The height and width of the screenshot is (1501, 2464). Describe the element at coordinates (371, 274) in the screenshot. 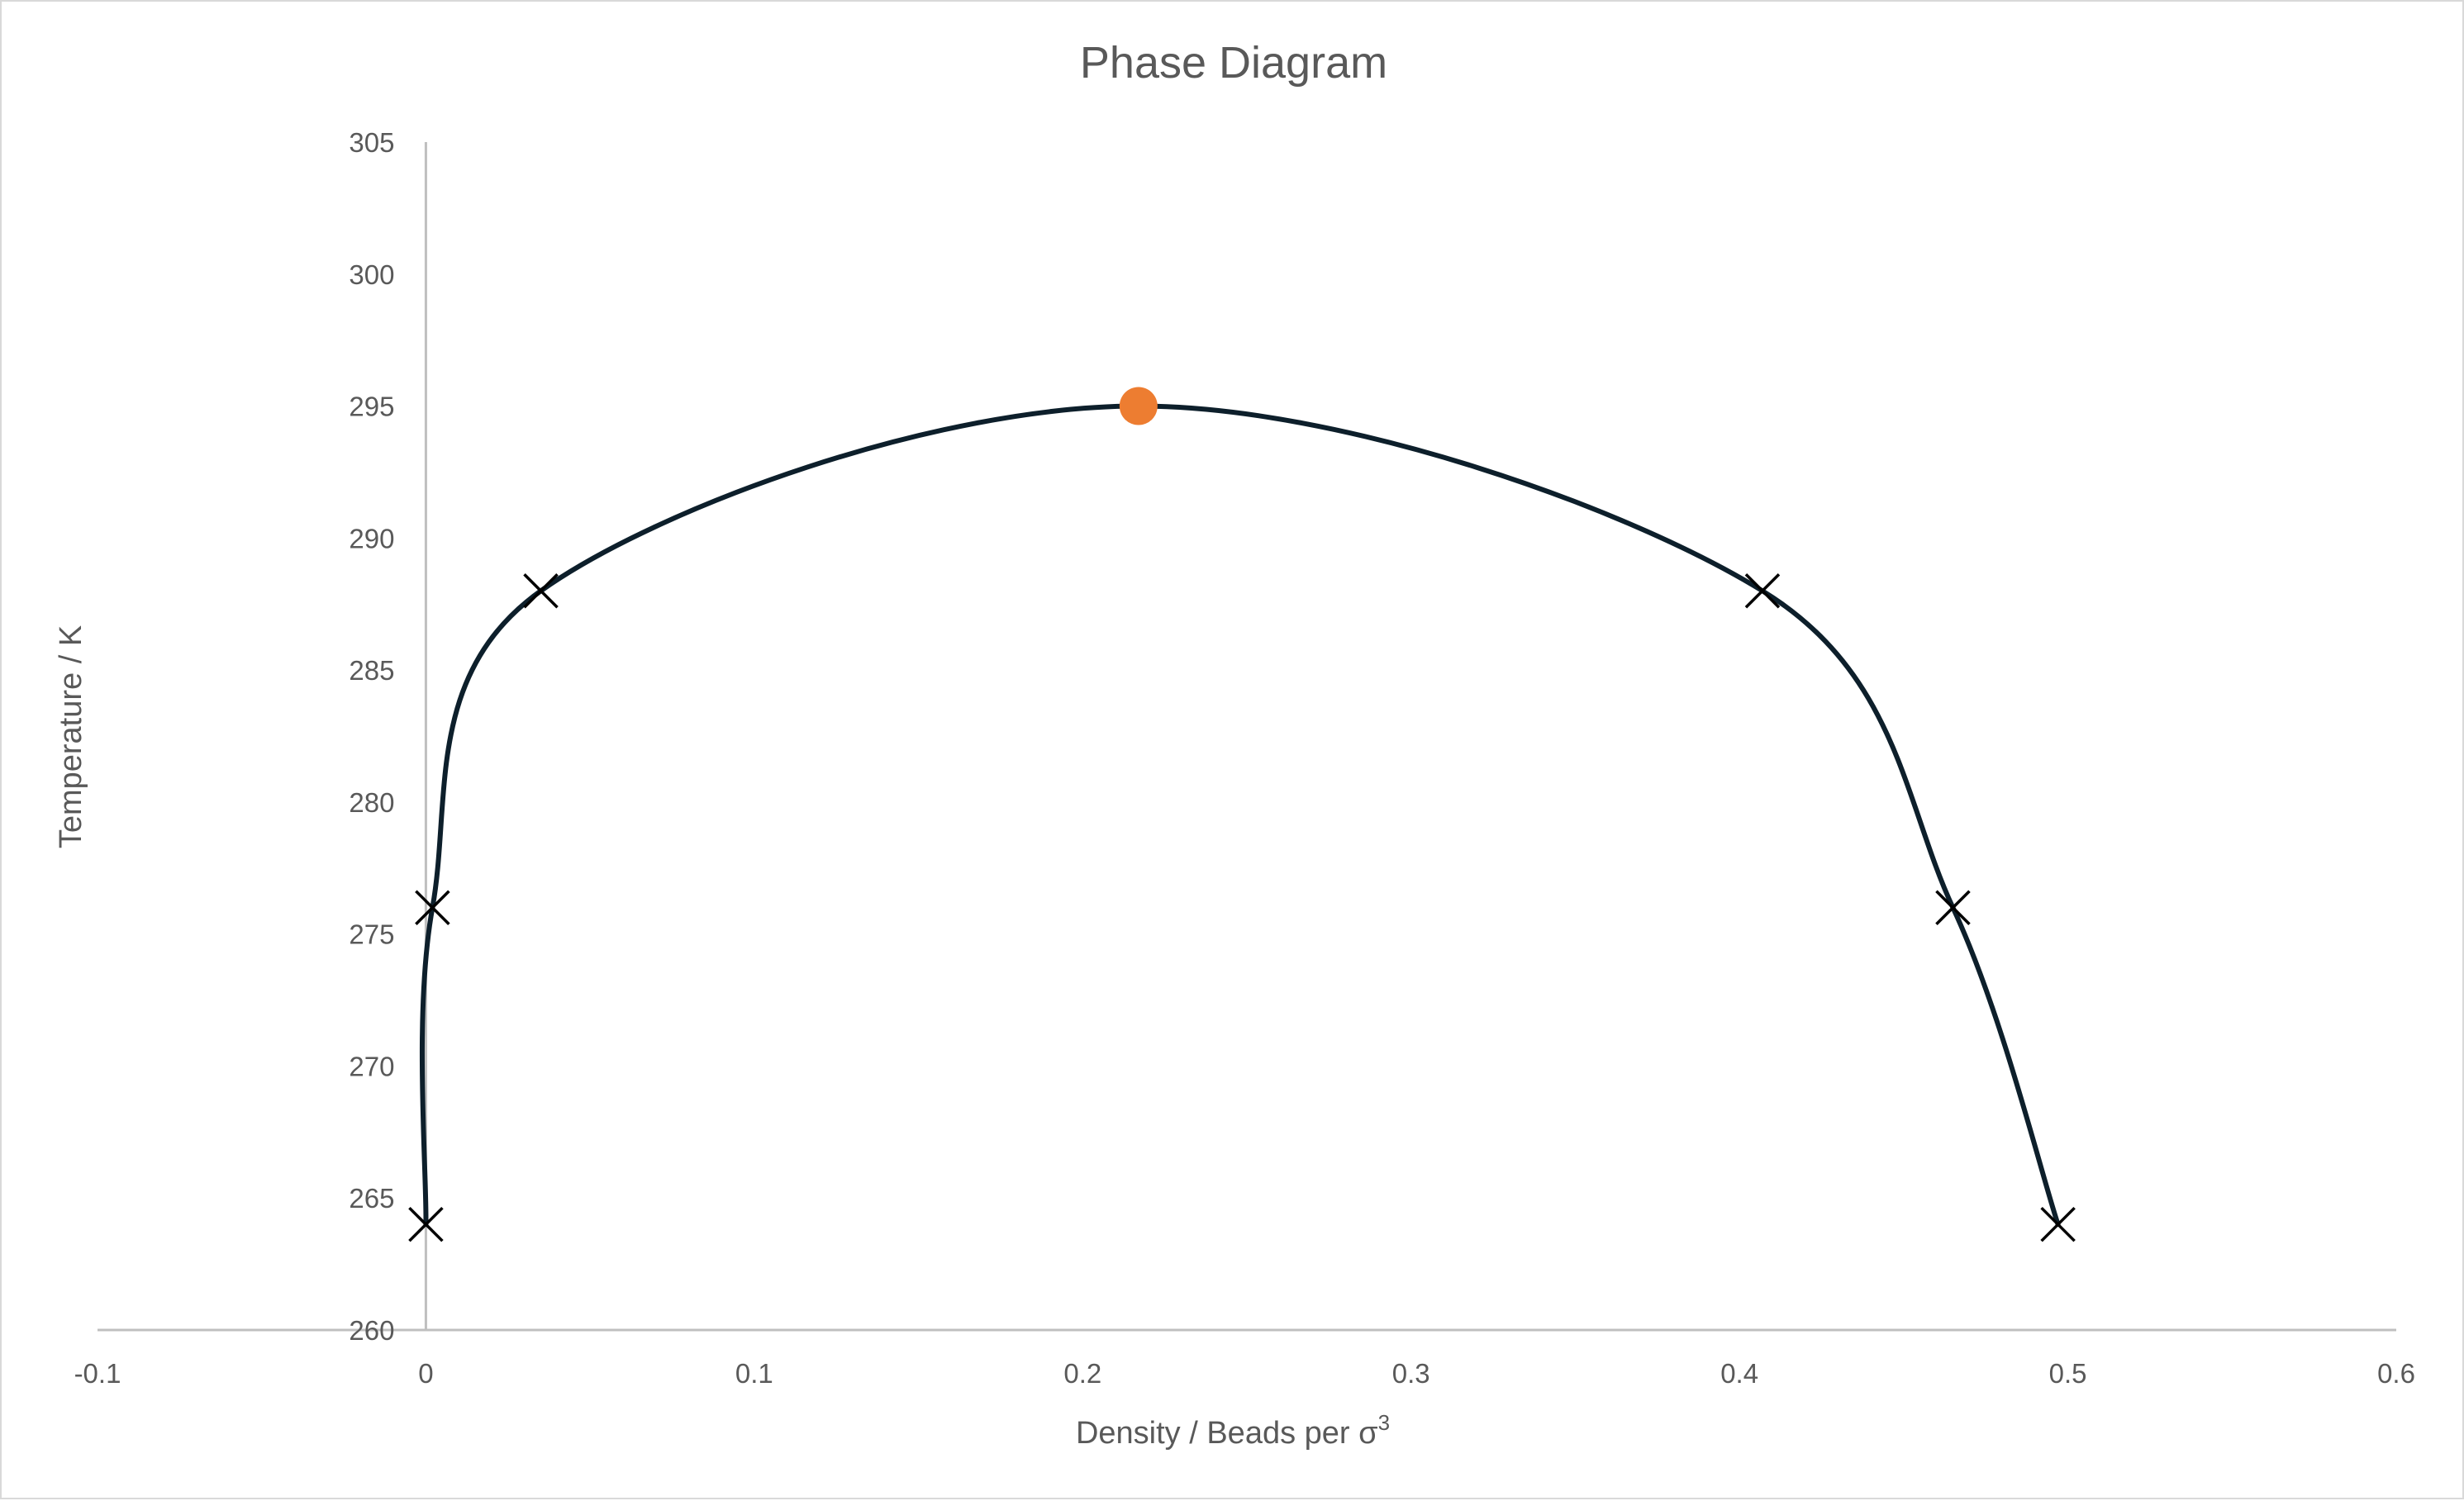

I see `y-tick-label: 300` at that location.